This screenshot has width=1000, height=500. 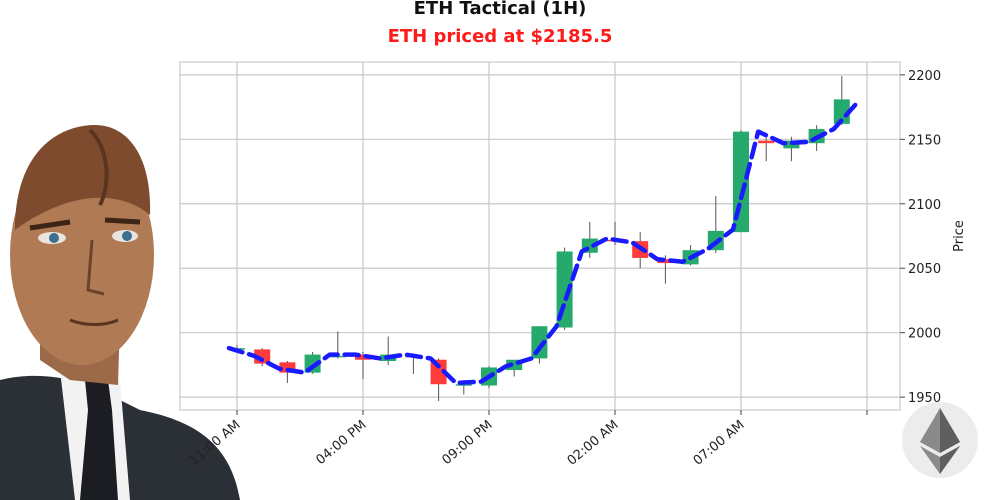 I want to click on y-tick-label: 2050, so click(x=924, y=269).